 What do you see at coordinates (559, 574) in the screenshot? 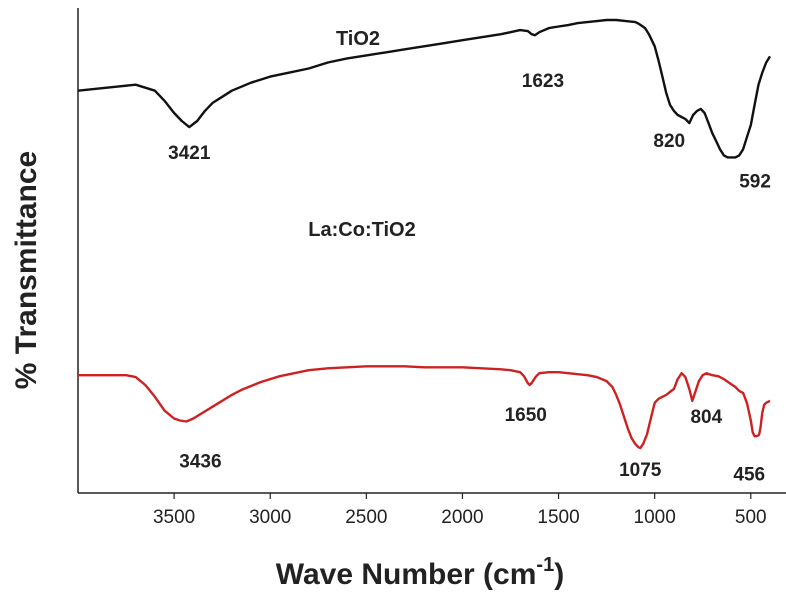
I see `x-axis-title-suffix: )` at bounding box center [559, 574].